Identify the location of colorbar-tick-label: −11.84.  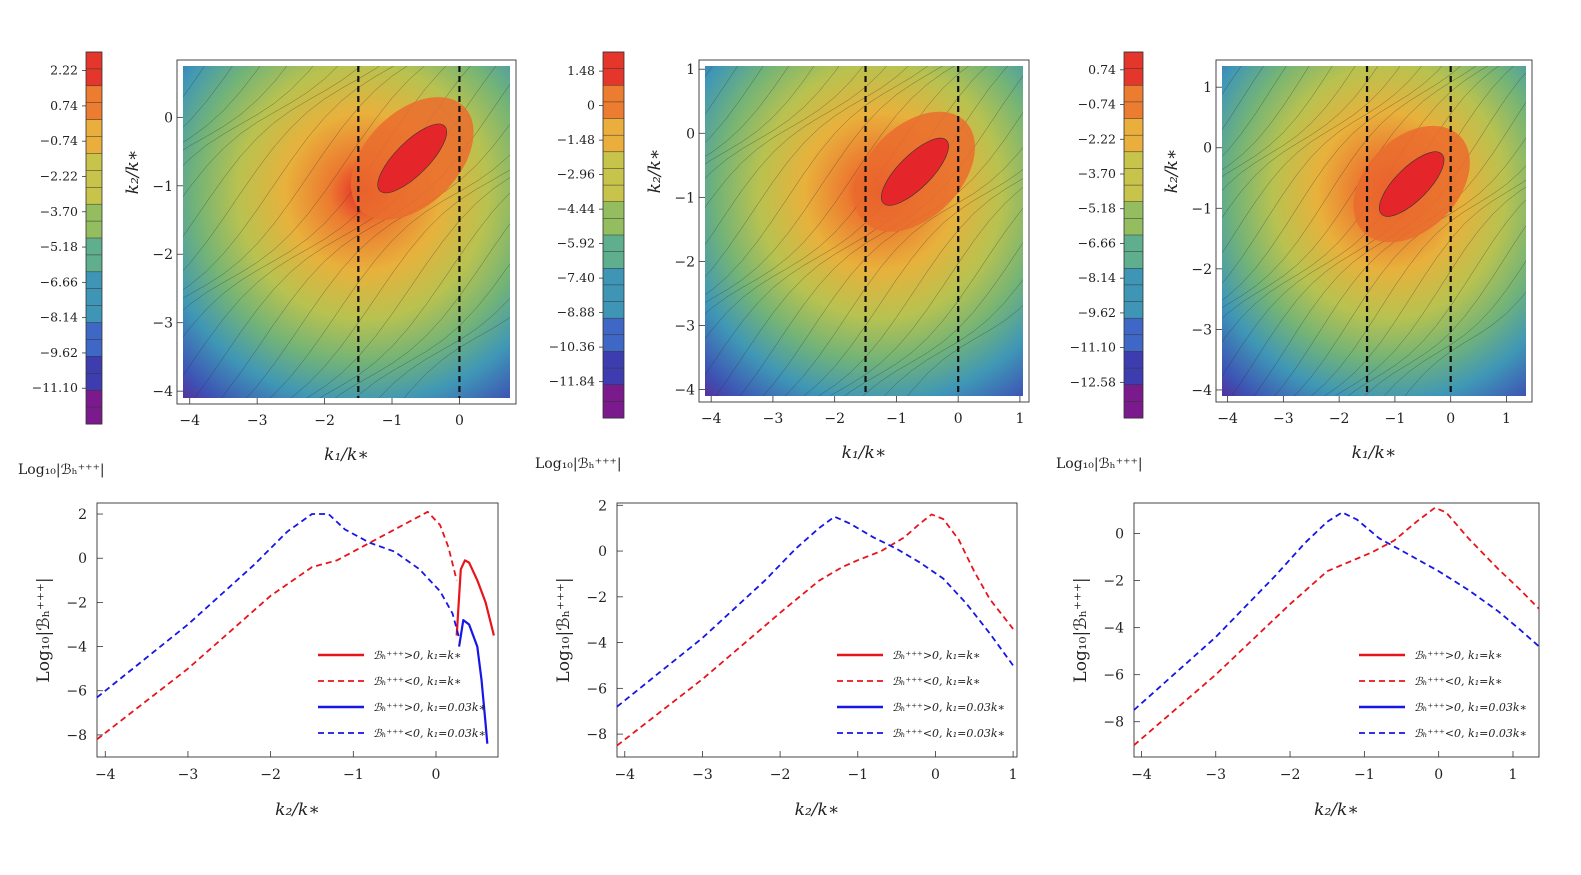
(572, 381).